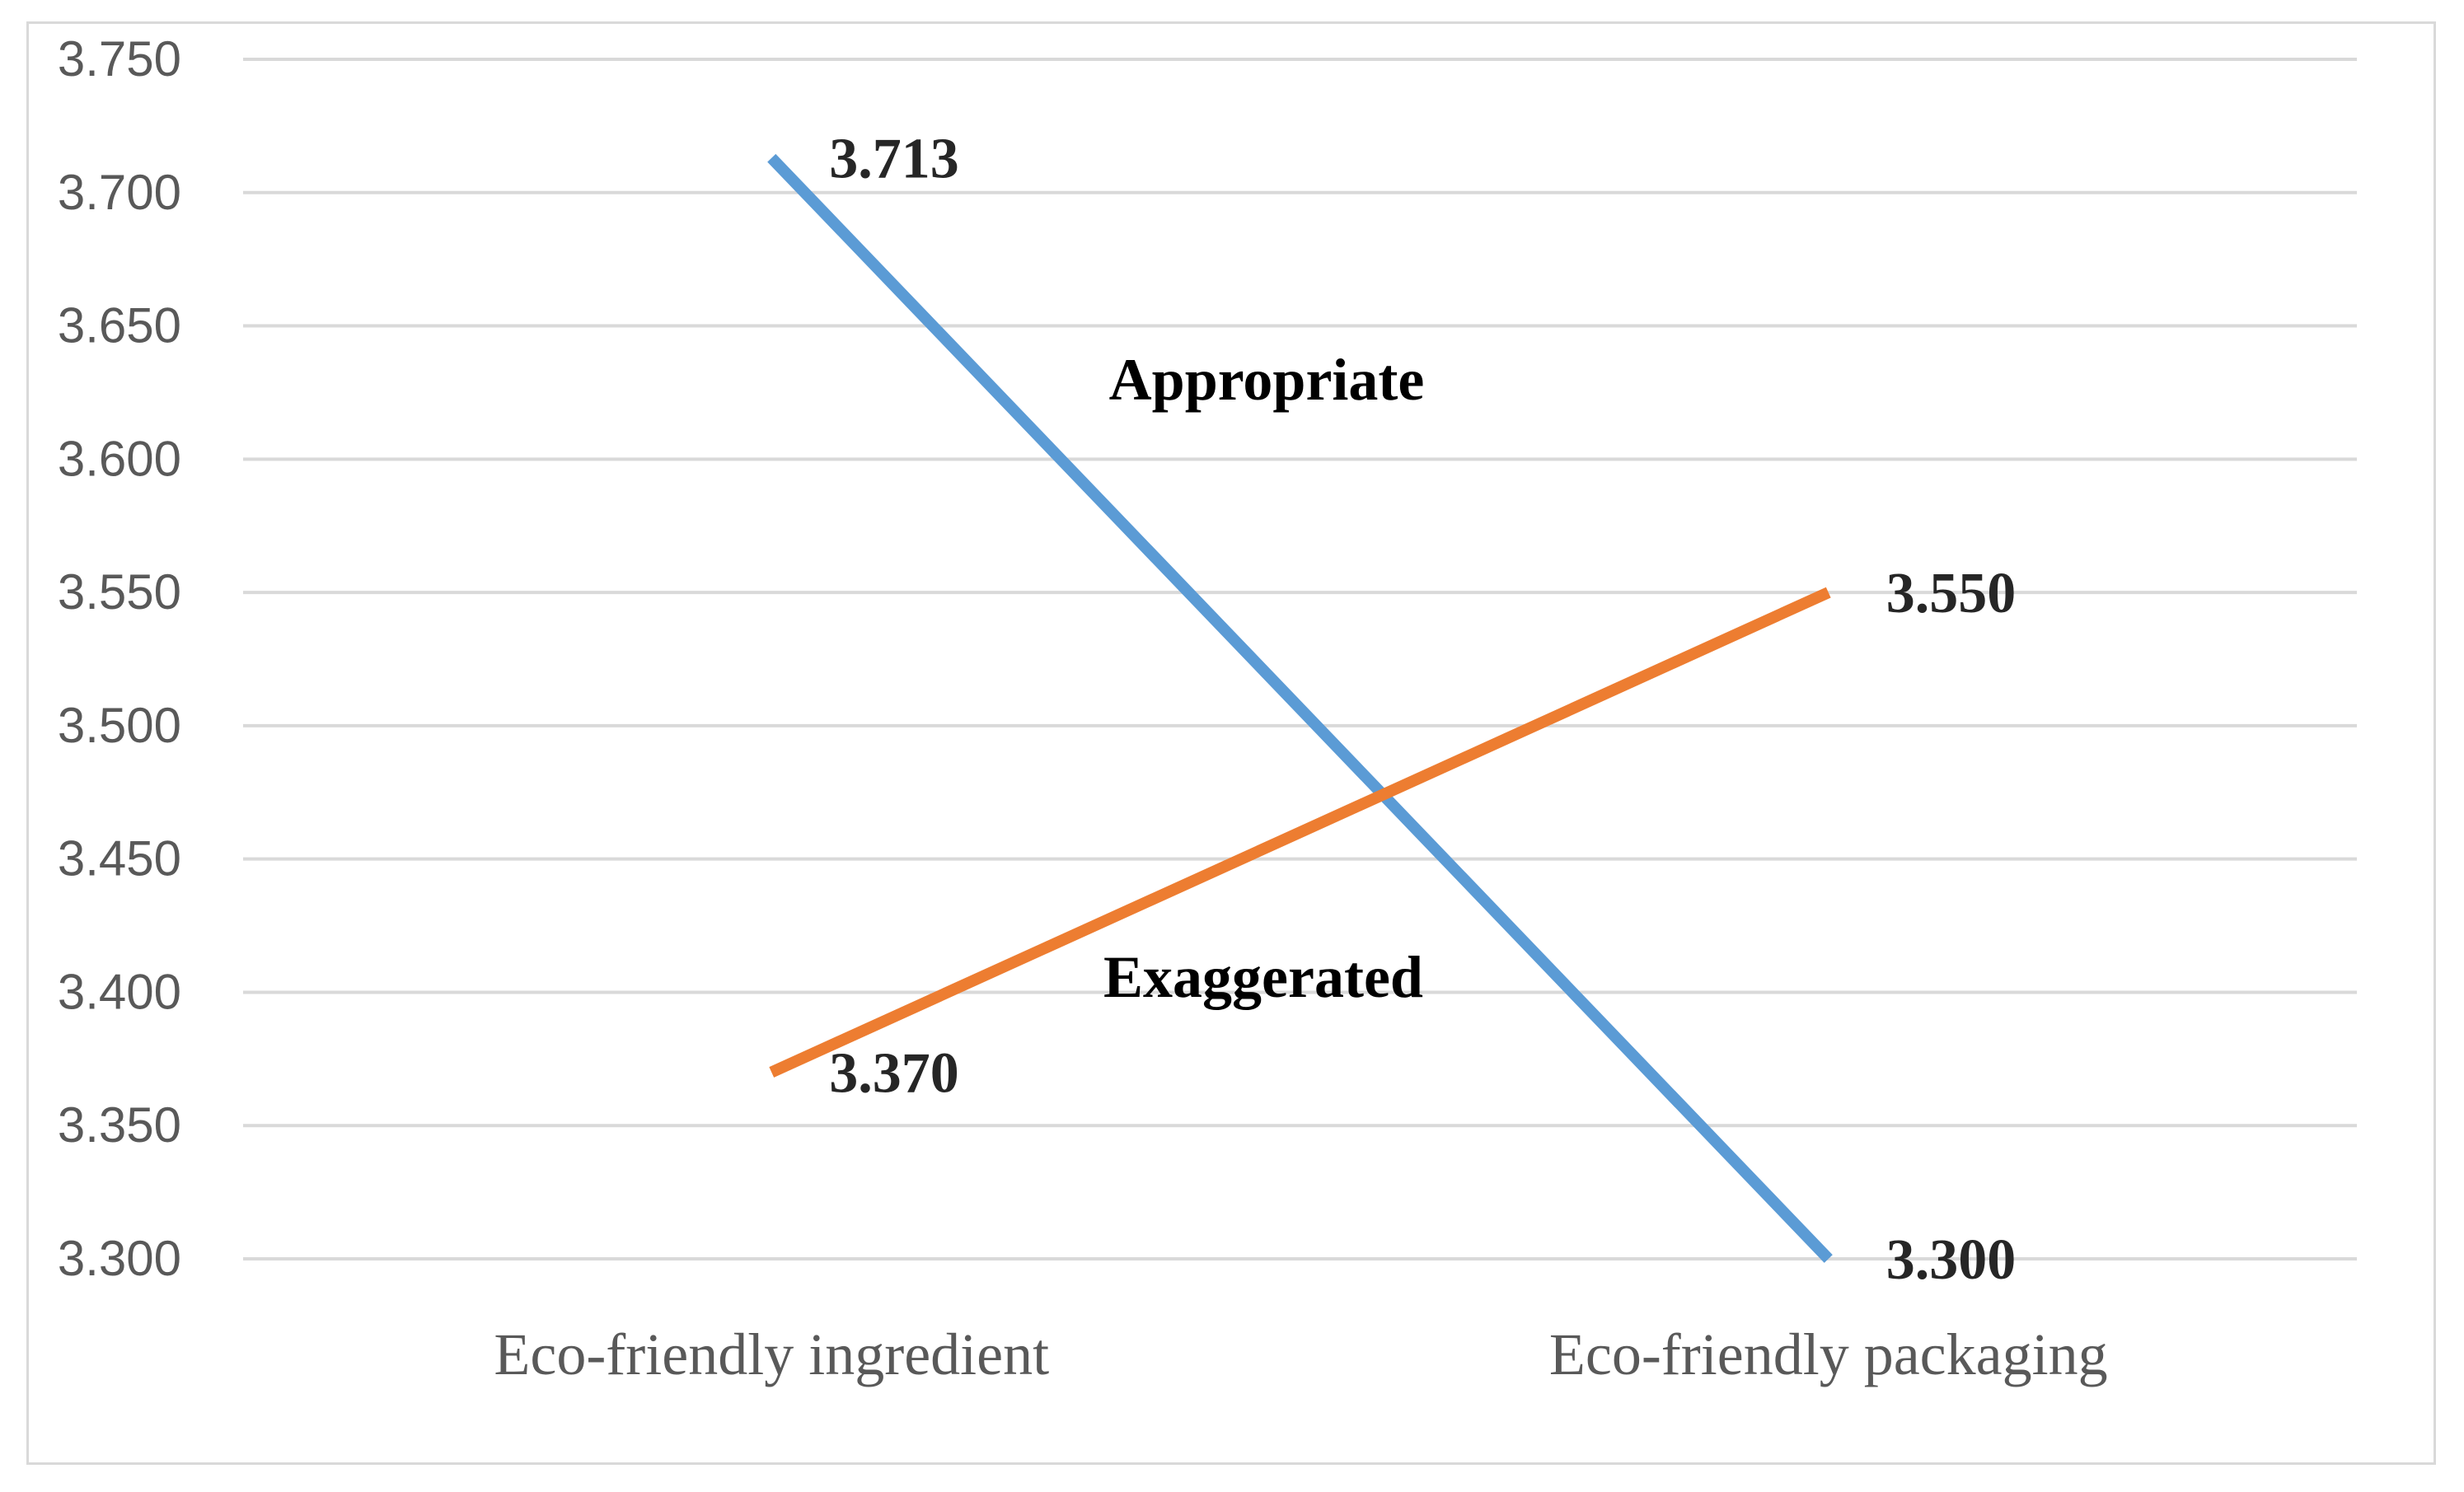  I want to click on series-name-label: Exaggerated, so click(1263, 977).